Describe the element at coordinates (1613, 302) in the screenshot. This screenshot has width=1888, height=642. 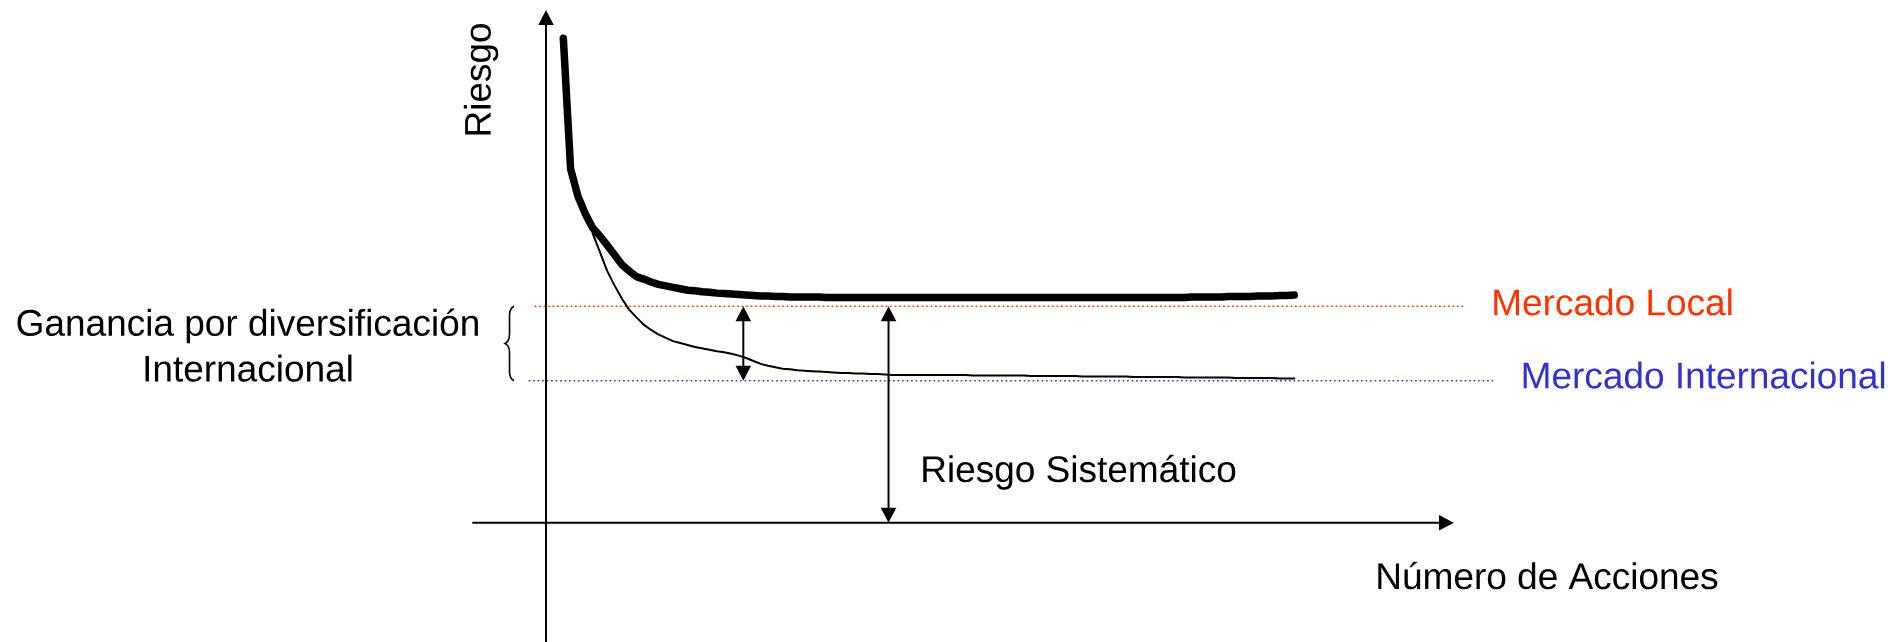
I see `ref-line-label: Mercado Local` at that location.